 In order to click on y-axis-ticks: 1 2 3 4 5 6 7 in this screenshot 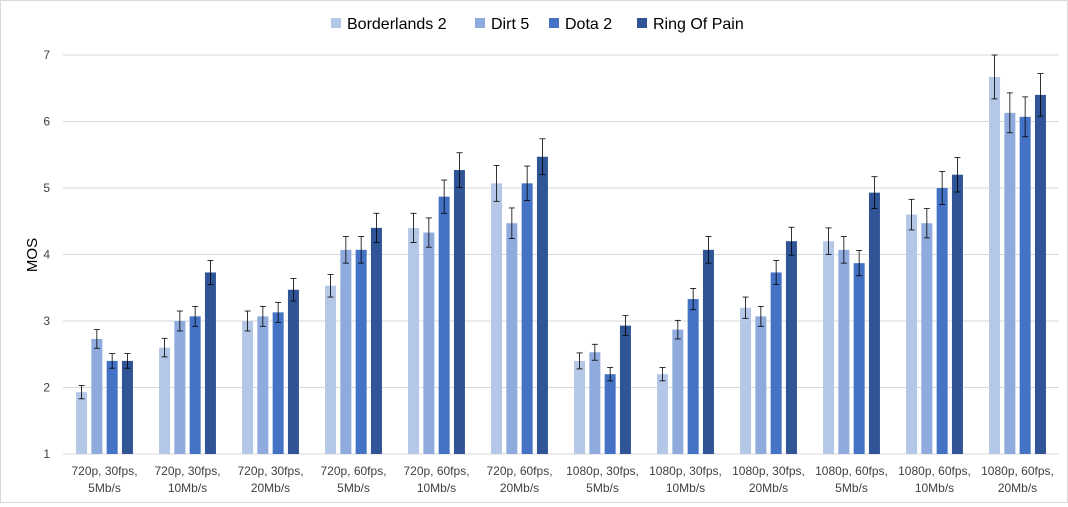, I will do `click(46, 254)`.